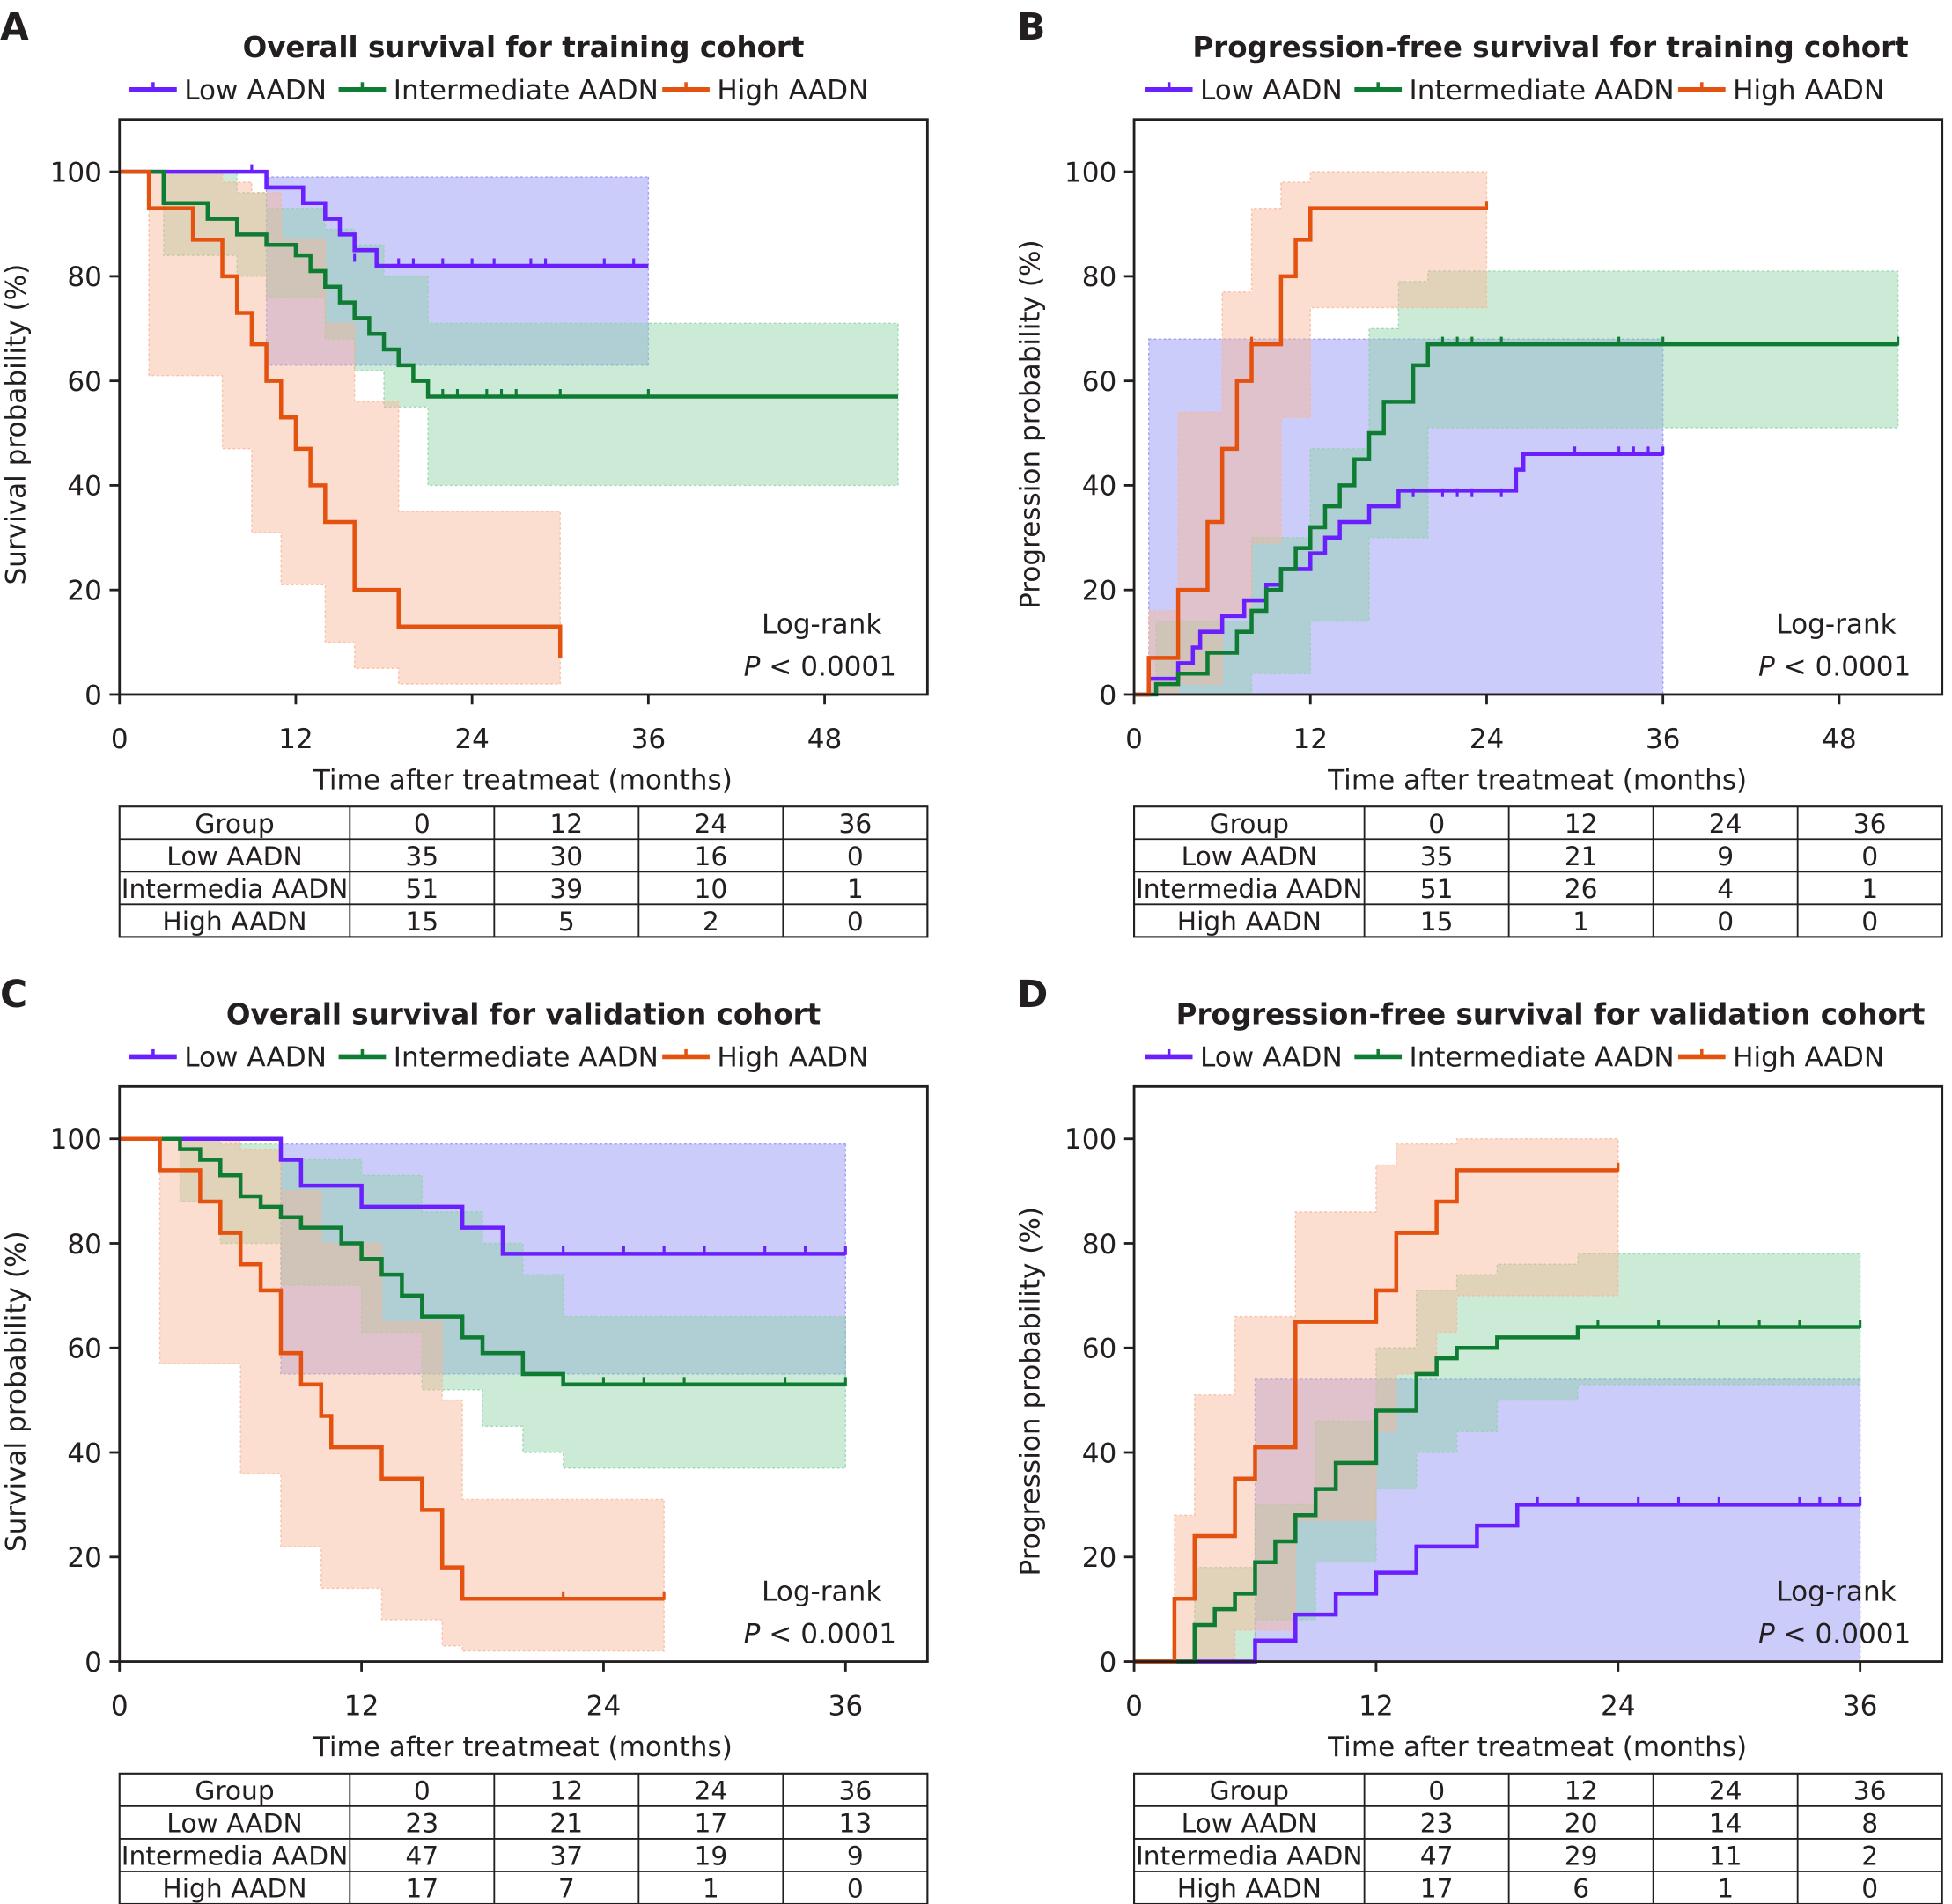 The height and width of the screenshot is (1904, 1952). I want to click on risk-table-cell: 14, so click(1725, 1824).